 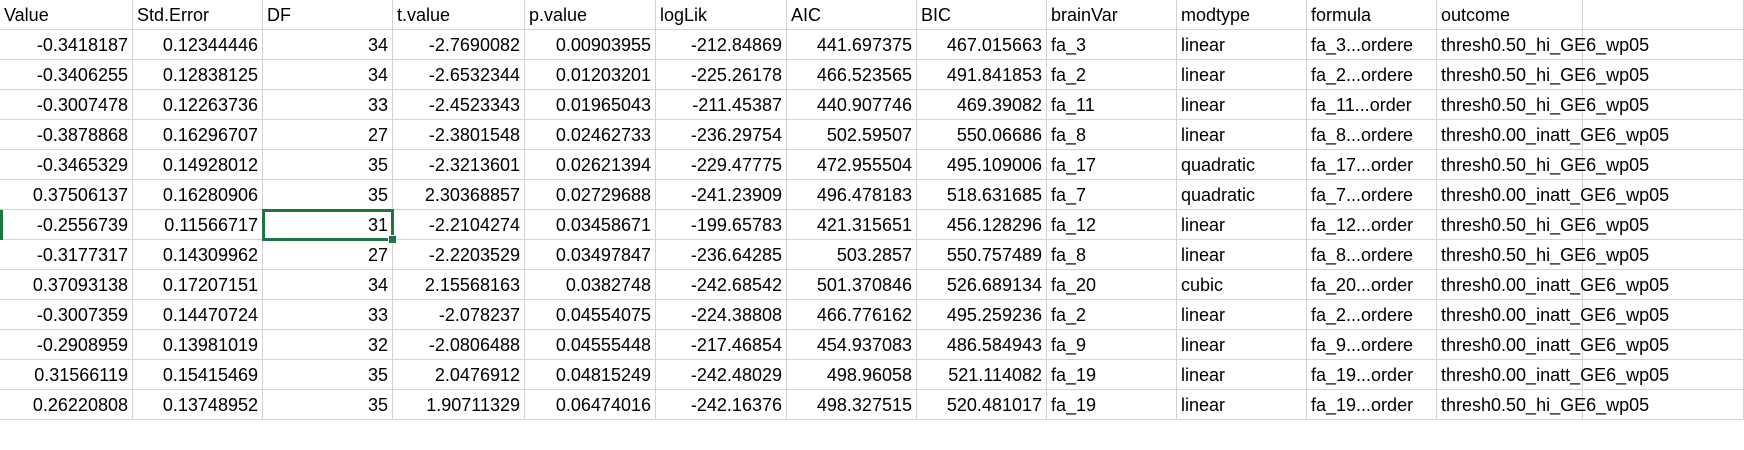 I want to click on cell-value: -0.3177317, so click(x=66, y=255).